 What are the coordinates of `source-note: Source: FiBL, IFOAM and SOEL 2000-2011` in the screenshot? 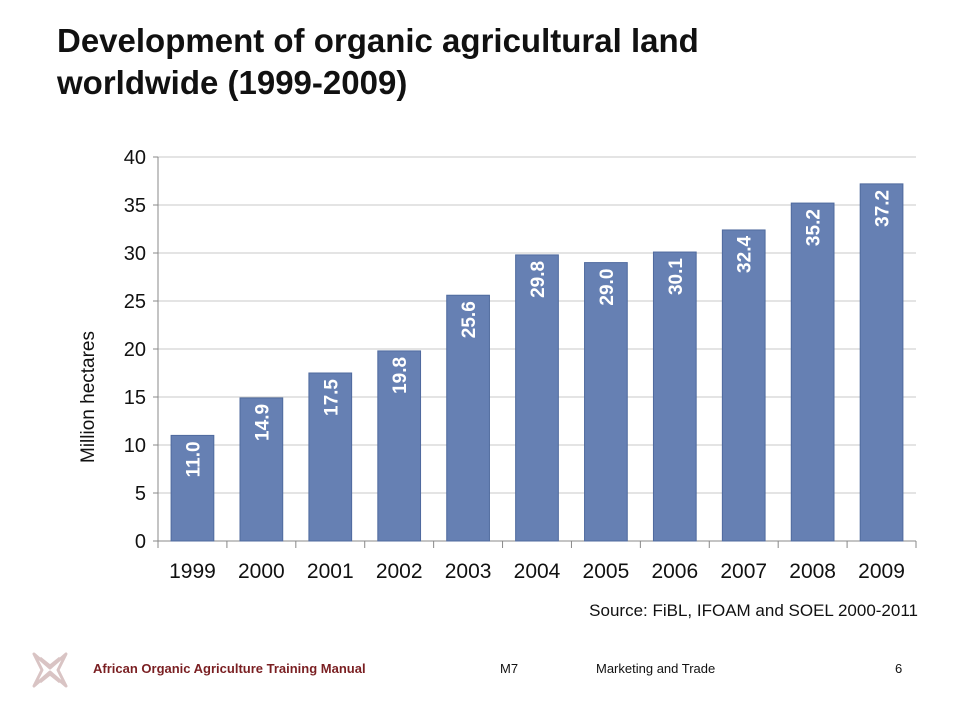 It's located at (753, 610).